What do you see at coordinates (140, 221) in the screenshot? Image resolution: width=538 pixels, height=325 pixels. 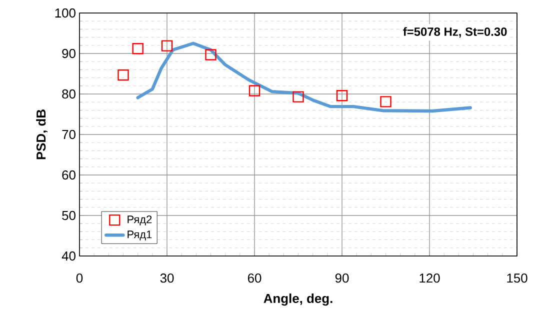 I see `legend-label: Ряд2` at bounding box center [140, 221].